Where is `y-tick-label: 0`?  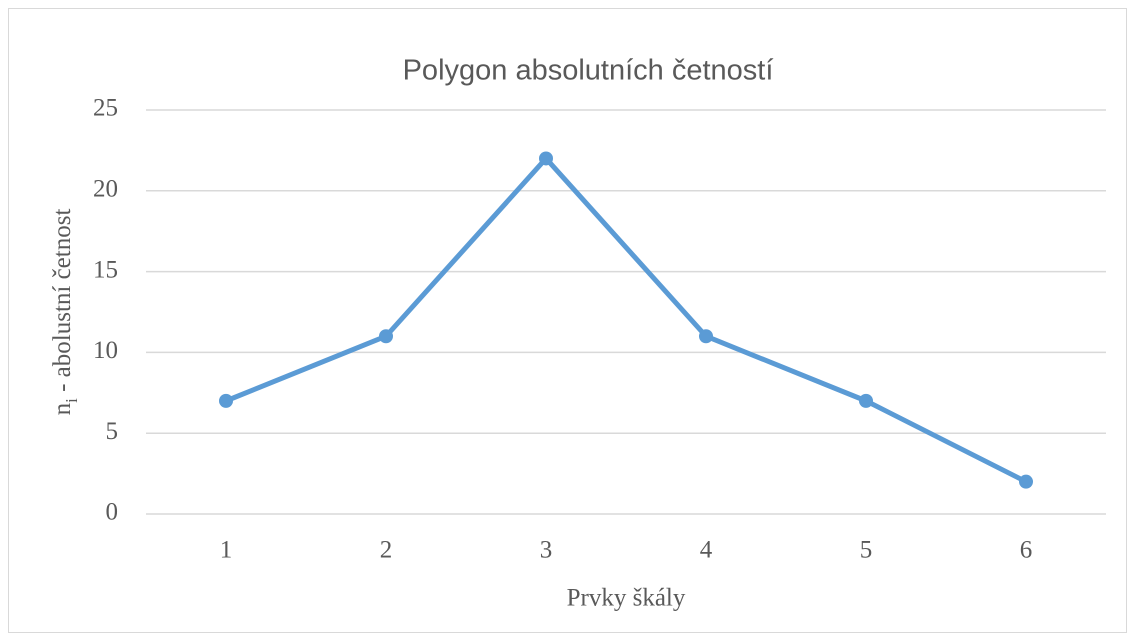
y-tick-label: 0 is located at coordinates (112, 512).